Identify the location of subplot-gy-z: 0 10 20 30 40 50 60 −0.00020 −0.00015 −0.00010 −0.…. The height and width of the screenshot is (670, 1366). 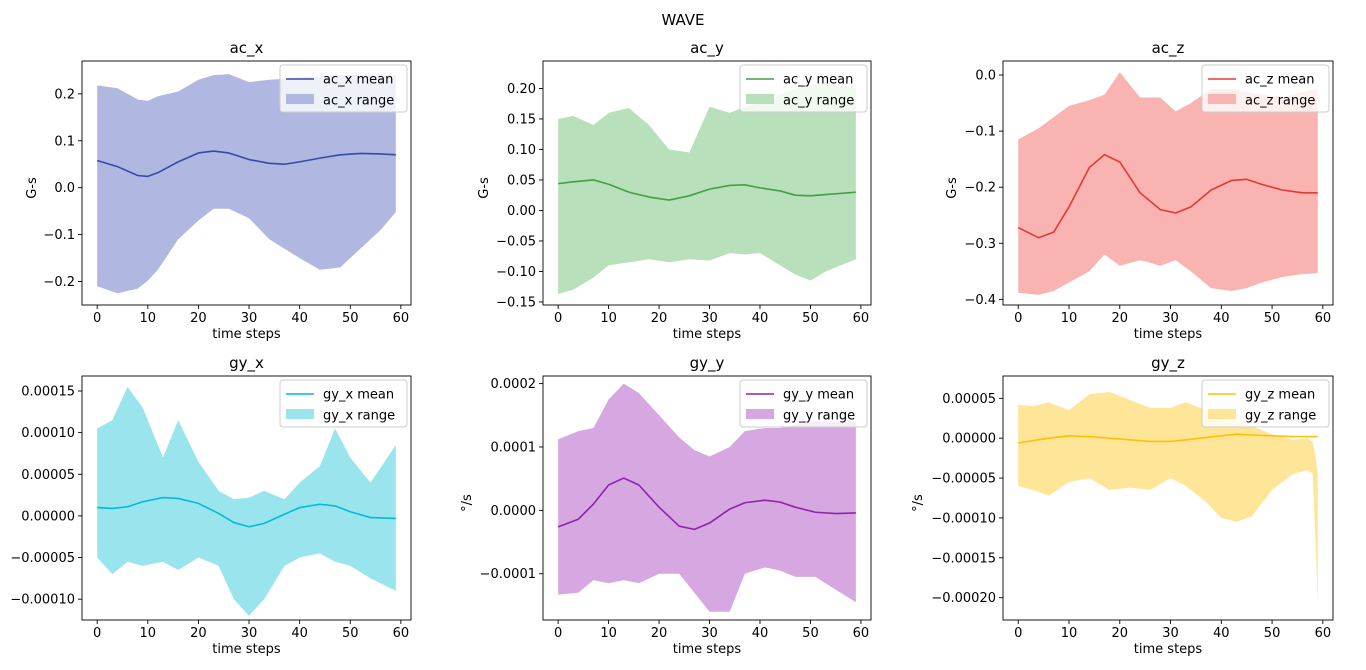
(1122, 505).